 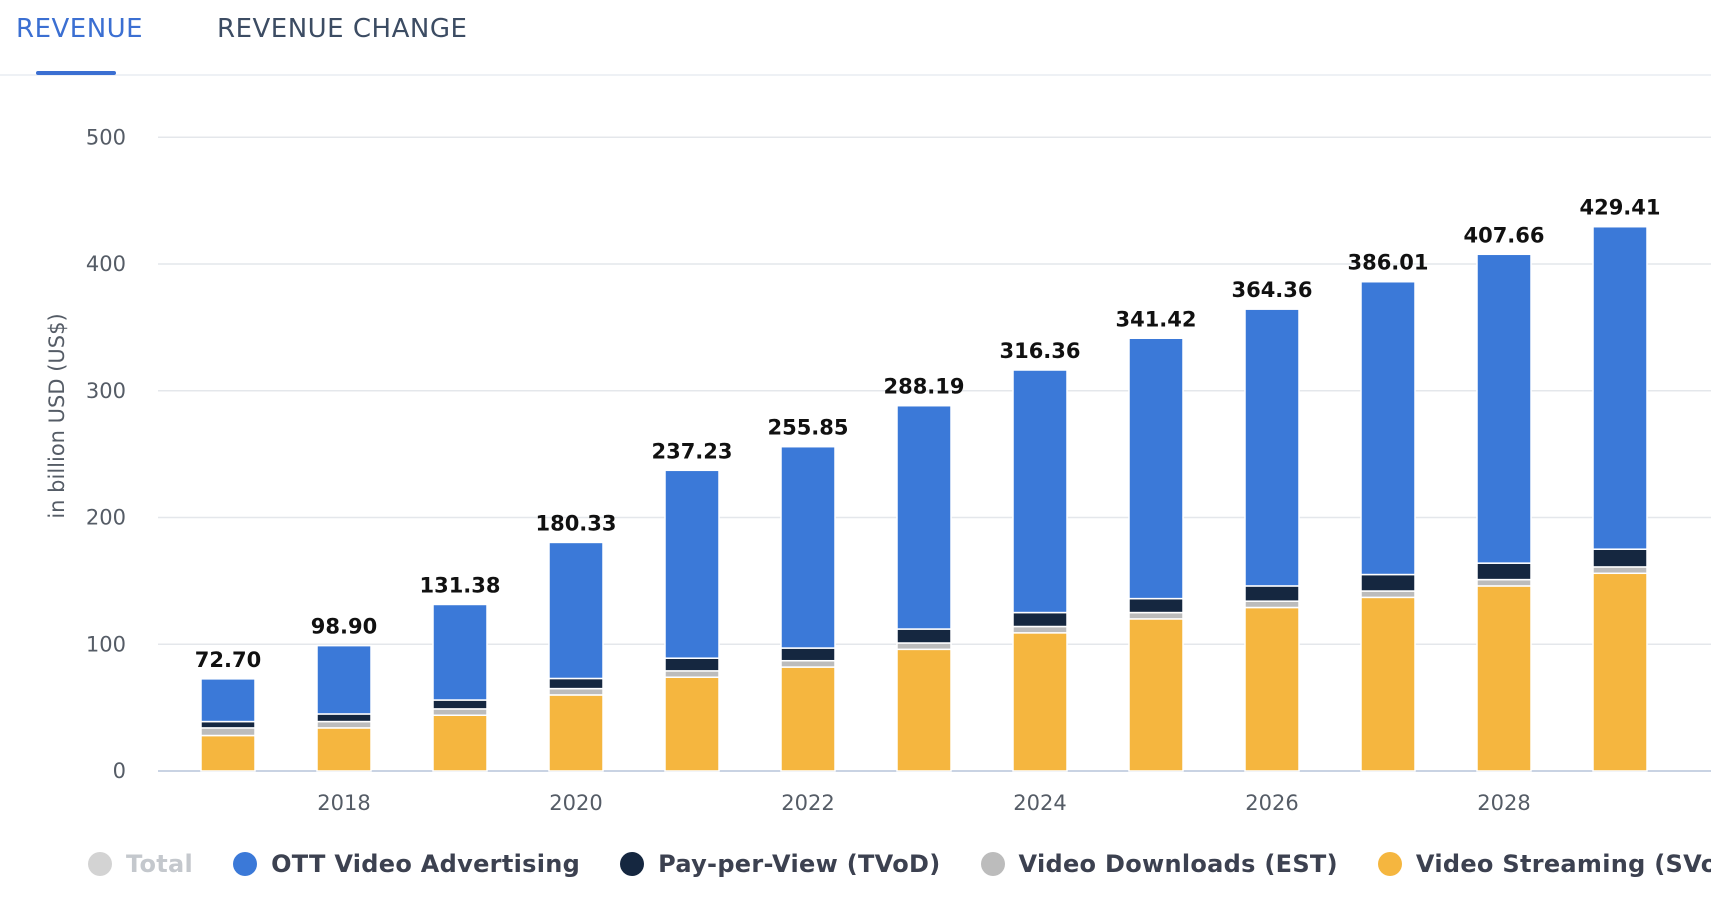 I want to click on legend-item-total: Total, so click(x=140, y=864).